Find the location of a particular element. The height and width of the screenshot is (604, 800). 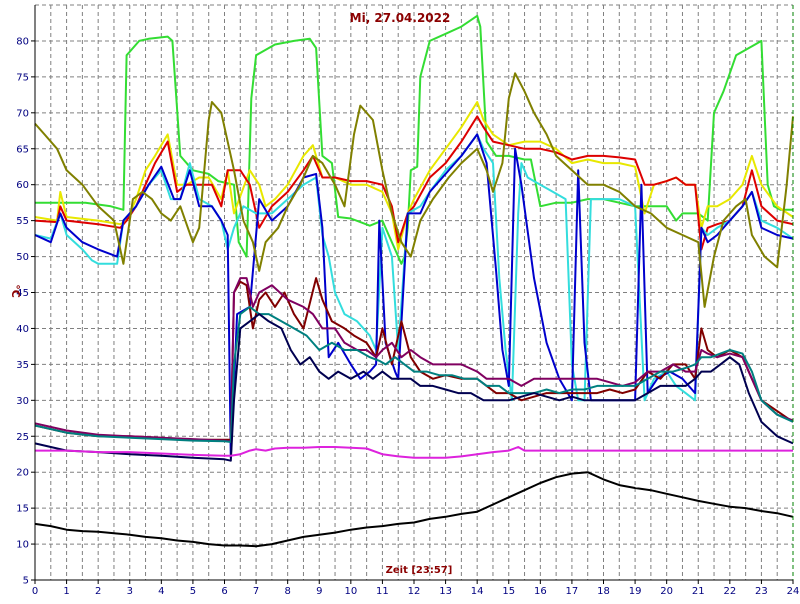

x-tick-label: 1 is located at coordinates (66, 591).